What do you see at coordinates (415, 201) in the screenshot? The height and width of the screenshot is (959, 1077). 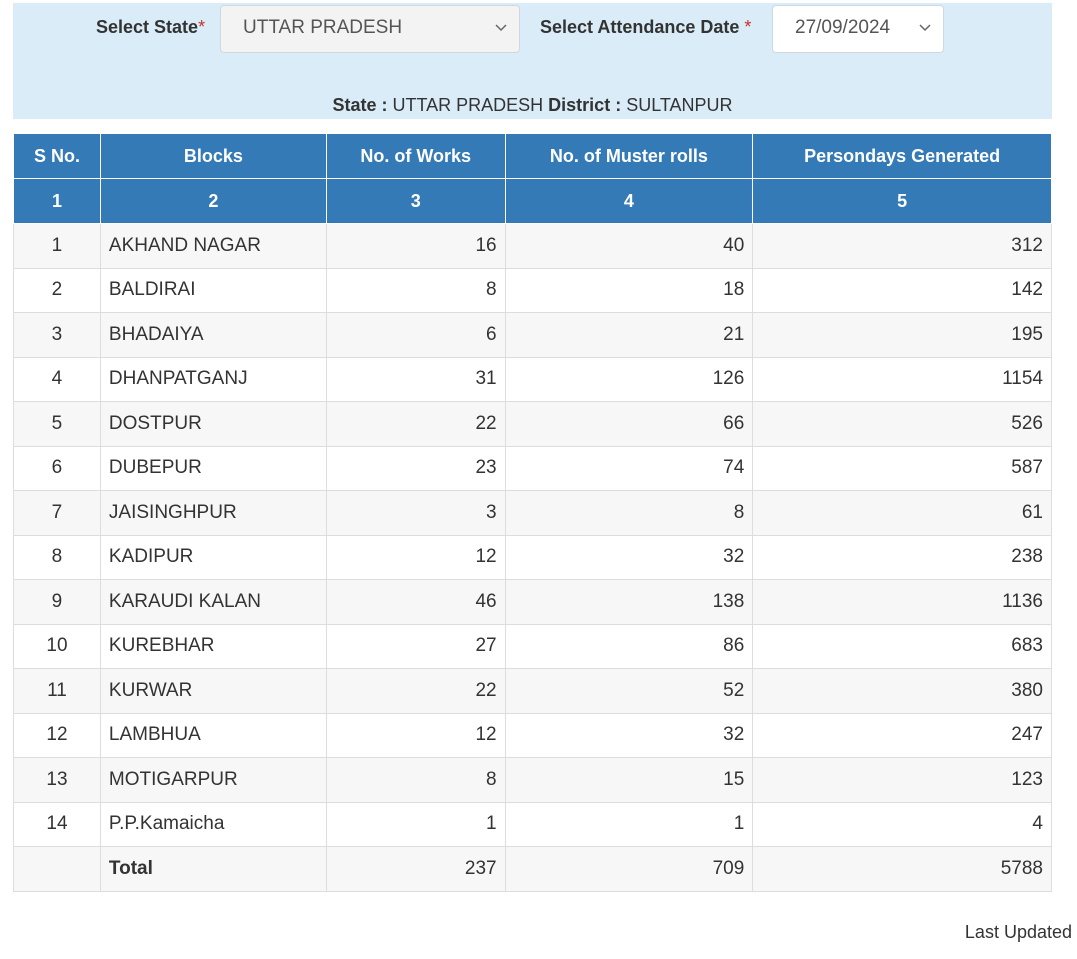 I see `header-number: 3` at bounding box center [415, 201].